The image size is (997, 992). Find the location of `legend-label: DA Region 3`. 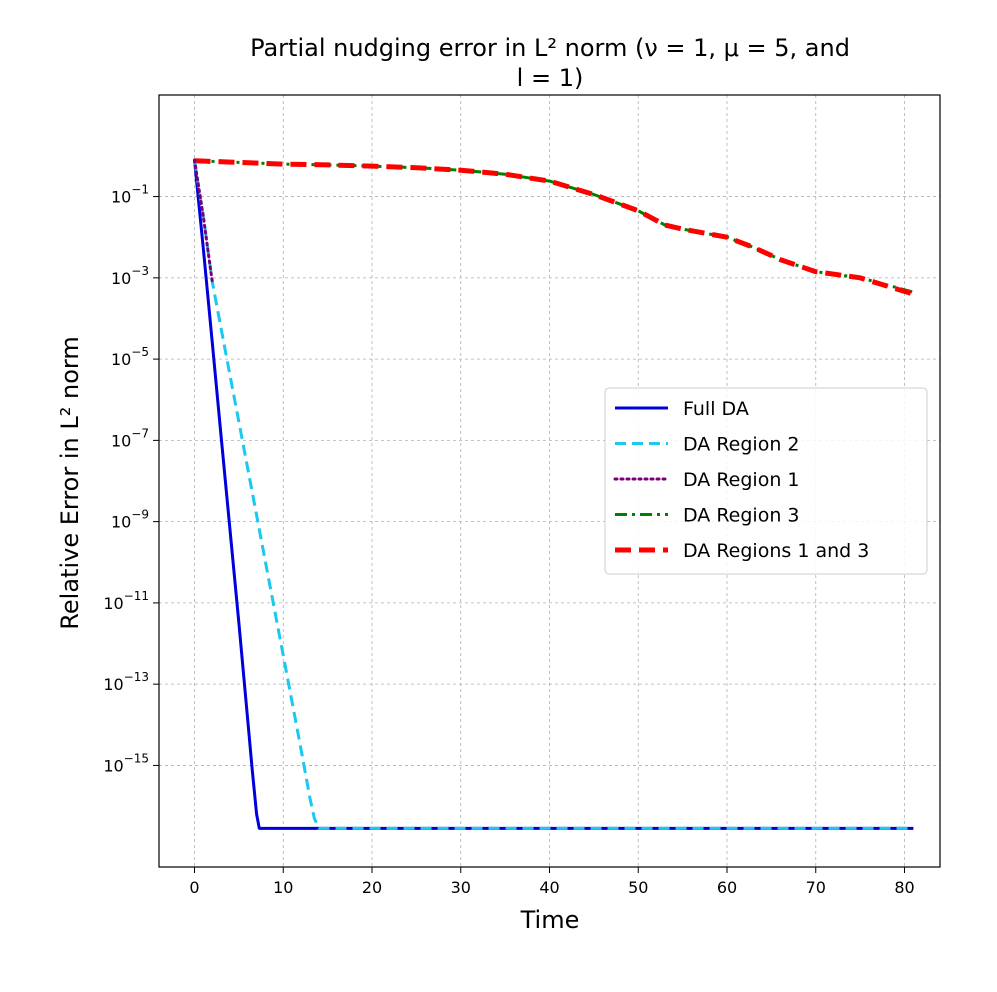

legend-label: DA Region 3 is located at coordinates (741, 516).